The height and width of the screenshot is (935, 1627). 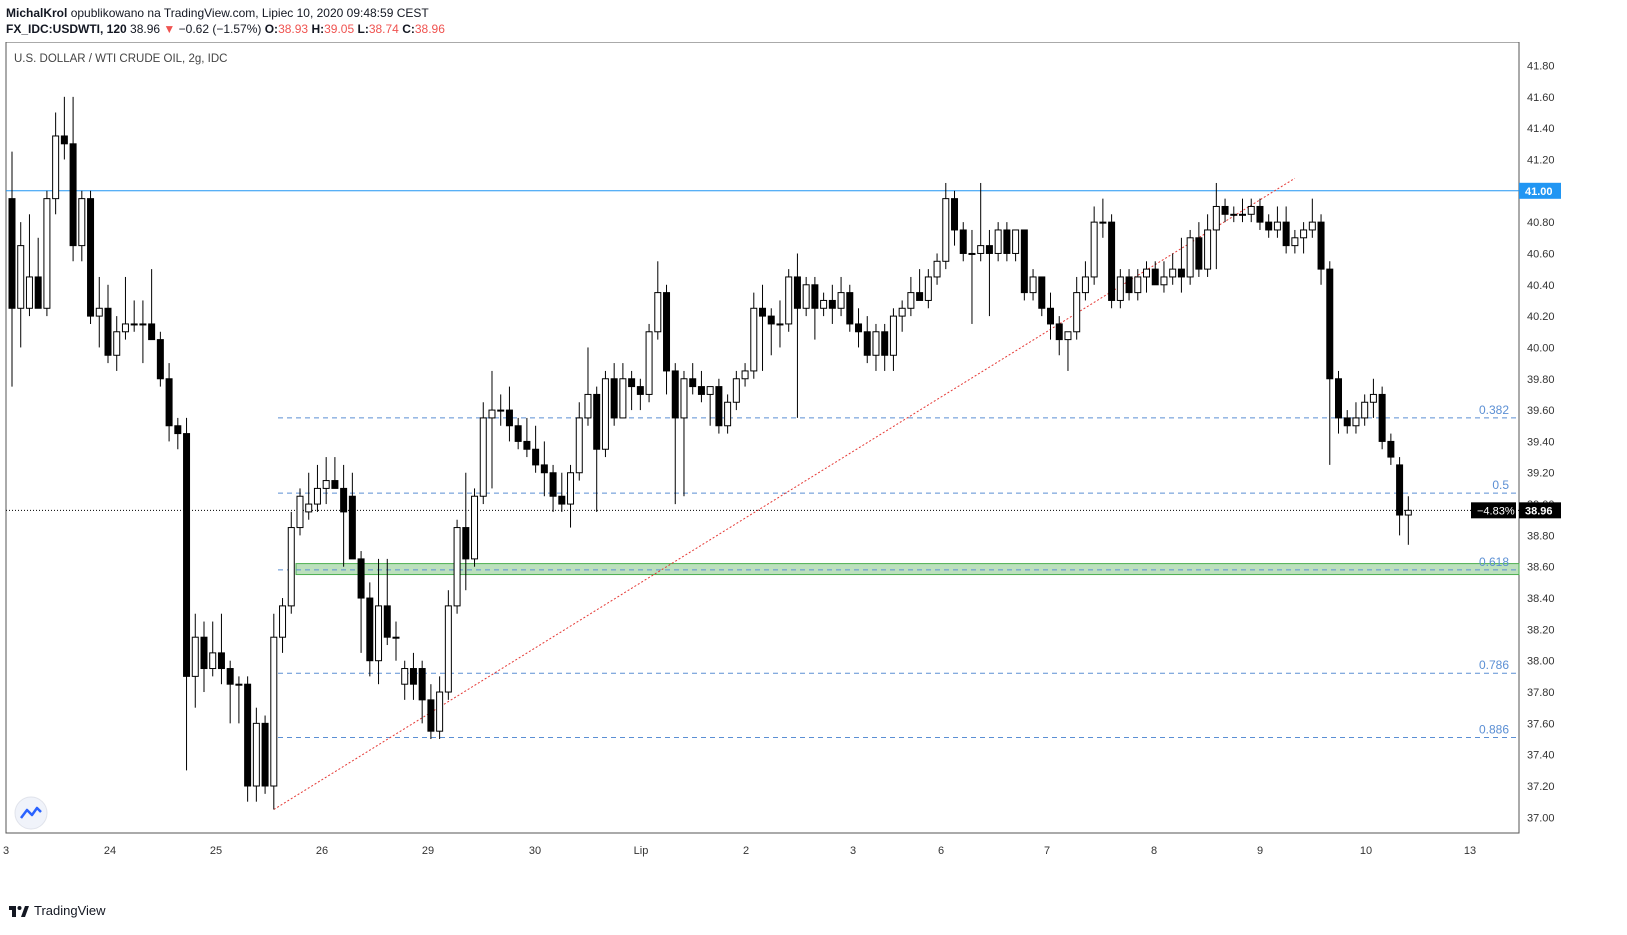 What do you see at coordinates (1494, 410) in the screenshot?
I see `fib-level-label: 0.382` at bounding box center [1494, 410].